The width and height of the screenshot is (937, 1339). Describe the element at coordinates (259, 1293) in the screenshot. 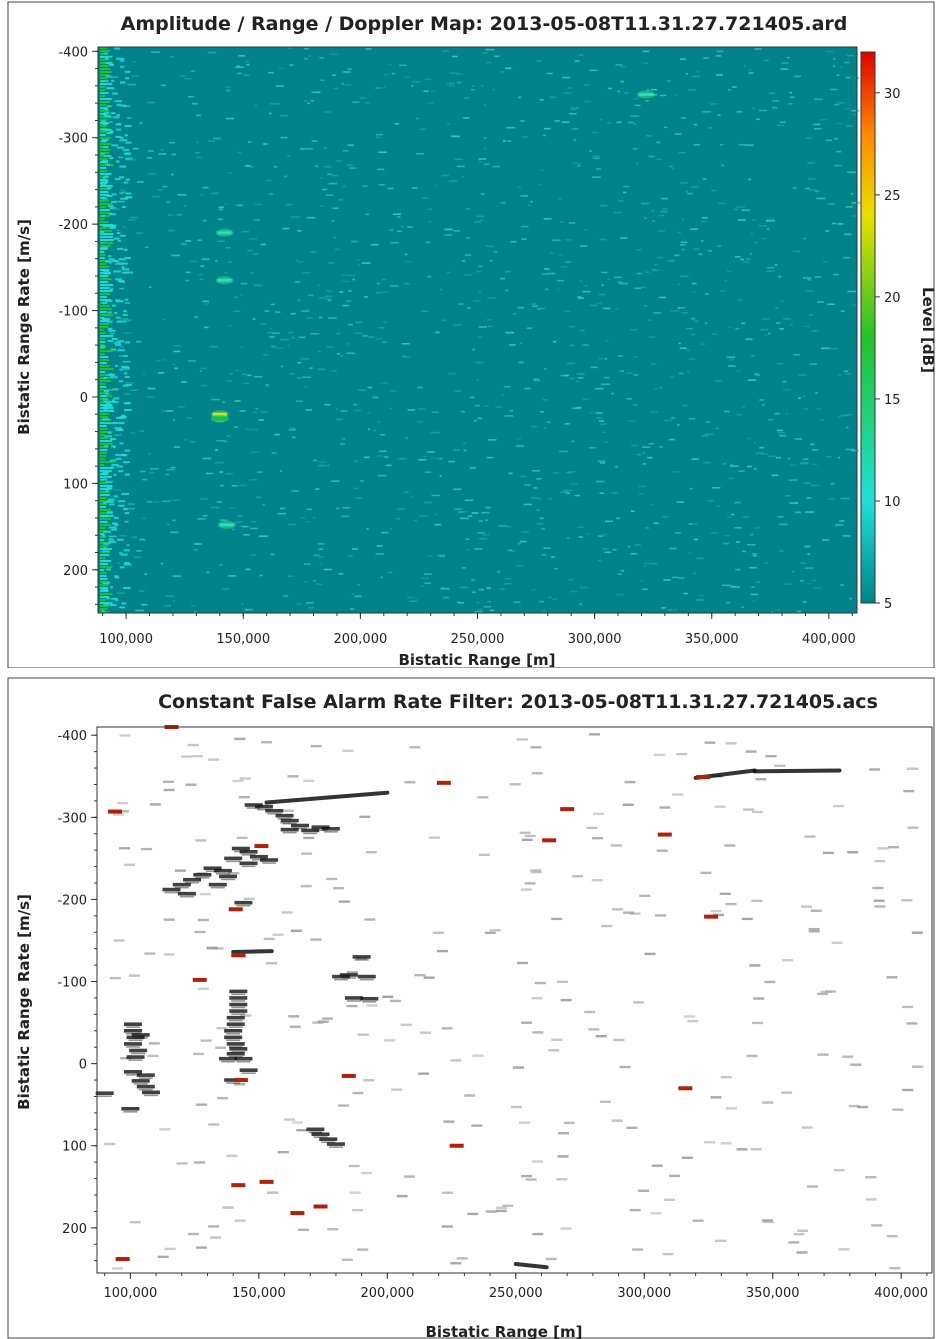

I see `cfar-xtick-label: 150,000` at that location.